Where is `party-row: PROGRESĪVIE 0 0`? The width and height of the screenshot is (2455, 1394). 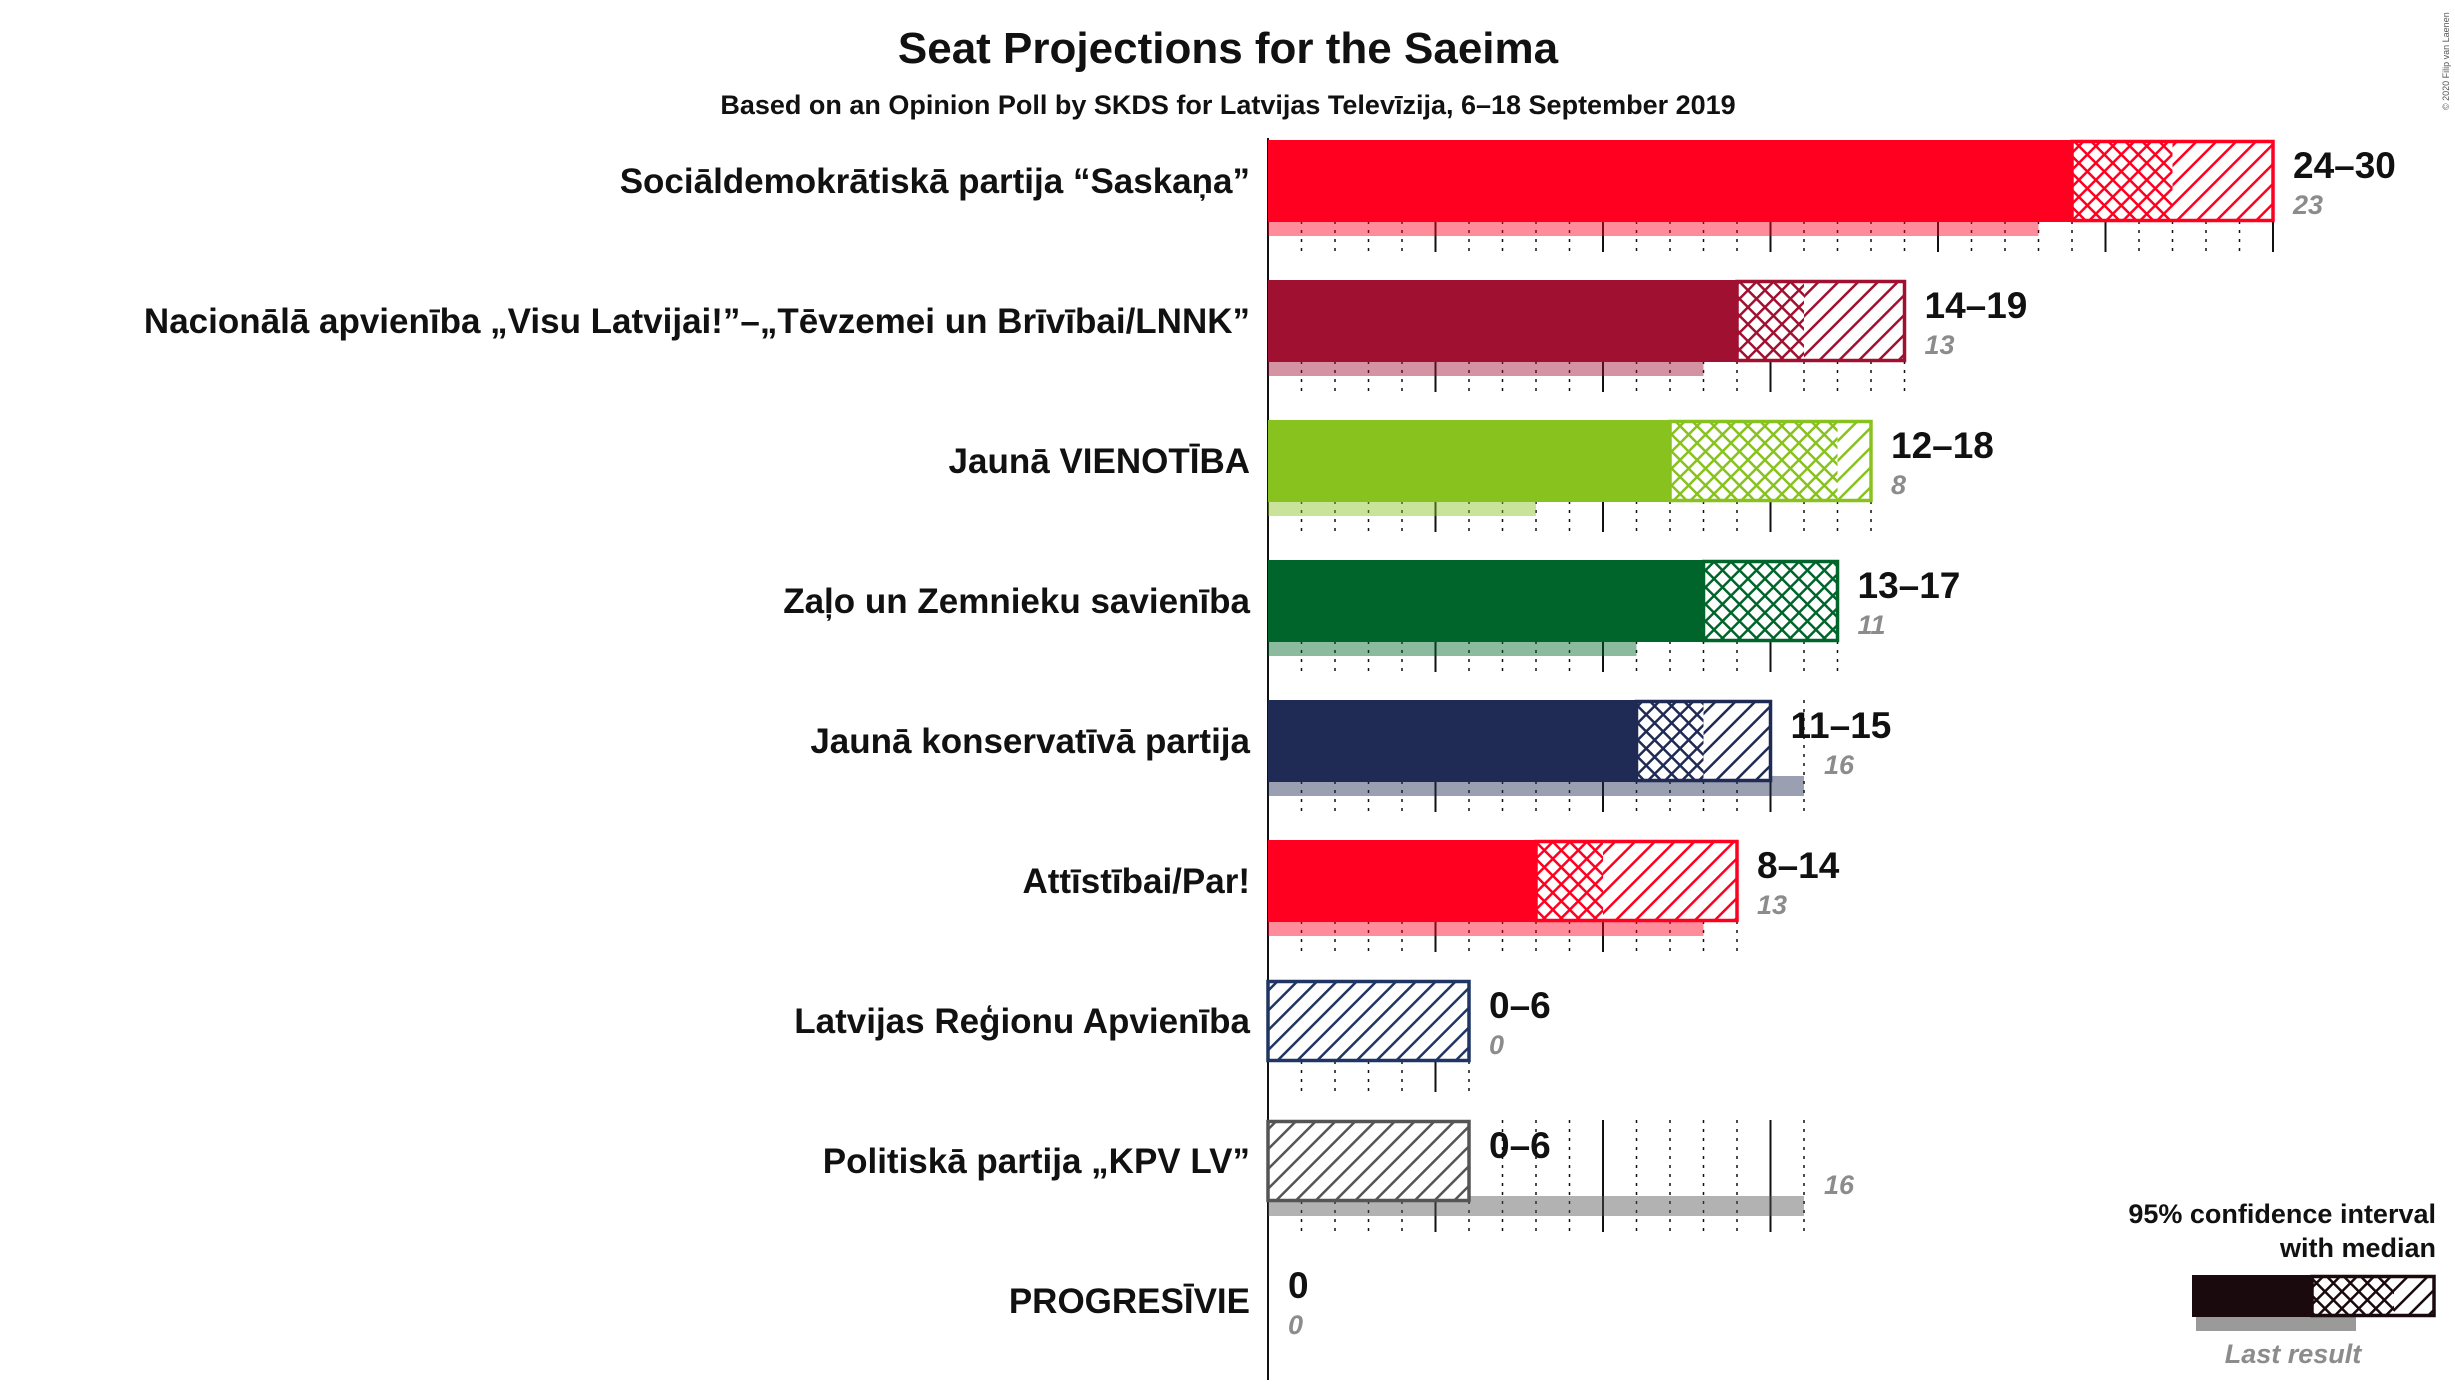 party-row: PROGRESĪVIE 0 0 is located at coordinates (1159, 1302).